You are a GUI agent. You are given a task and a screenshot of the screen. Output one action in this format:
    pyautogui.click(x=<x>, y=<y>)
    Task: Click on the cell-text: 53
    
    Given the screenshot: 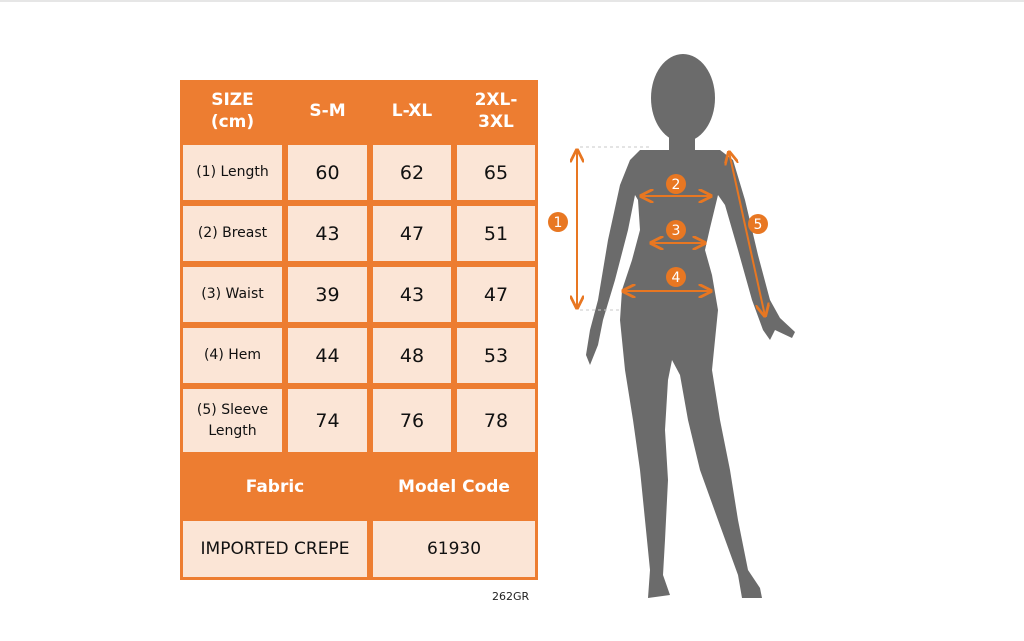 What is the action you would take?
    pyautogui.click(x=496, y=355)
    